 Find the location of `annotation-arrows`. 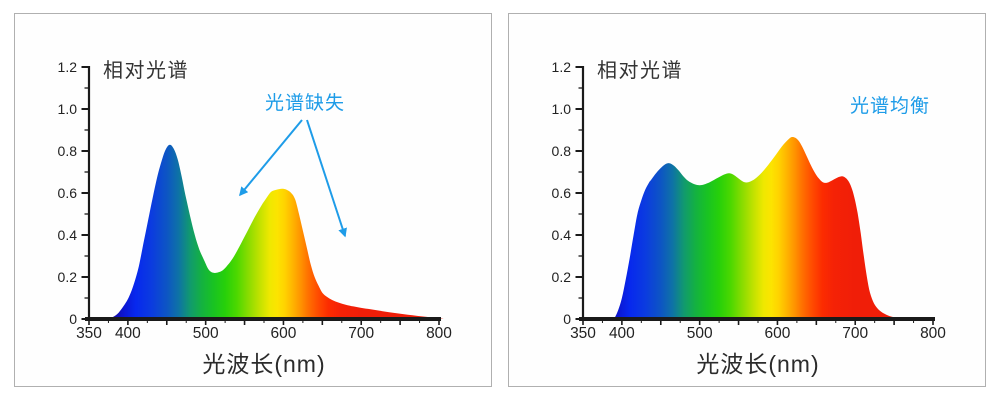

annotation-arrows is located at coordinates (293, 178).